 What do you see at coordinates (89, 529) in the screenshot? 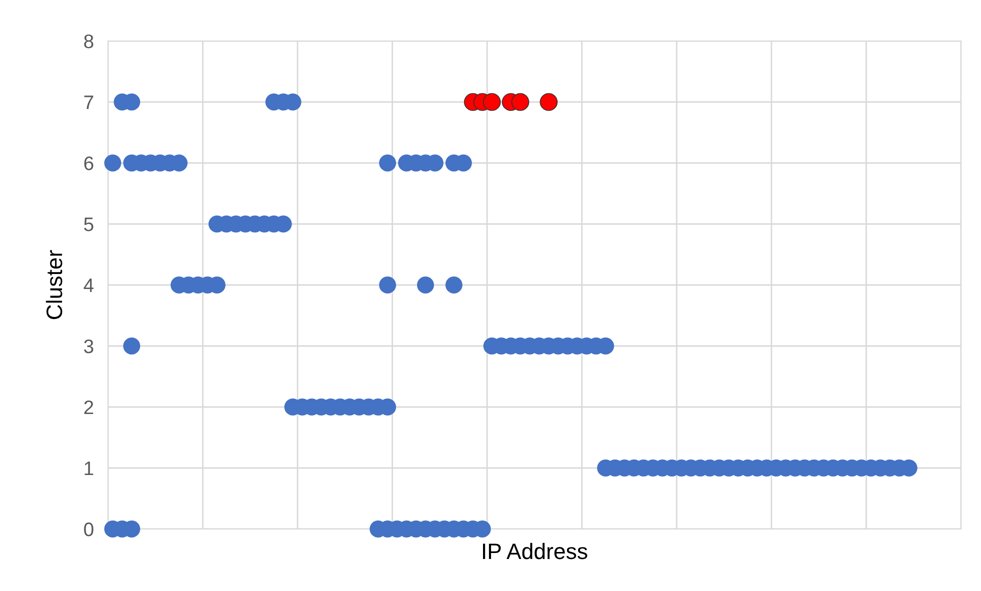
I see `y-tick-label: 0` at bounding box center [89, 529].